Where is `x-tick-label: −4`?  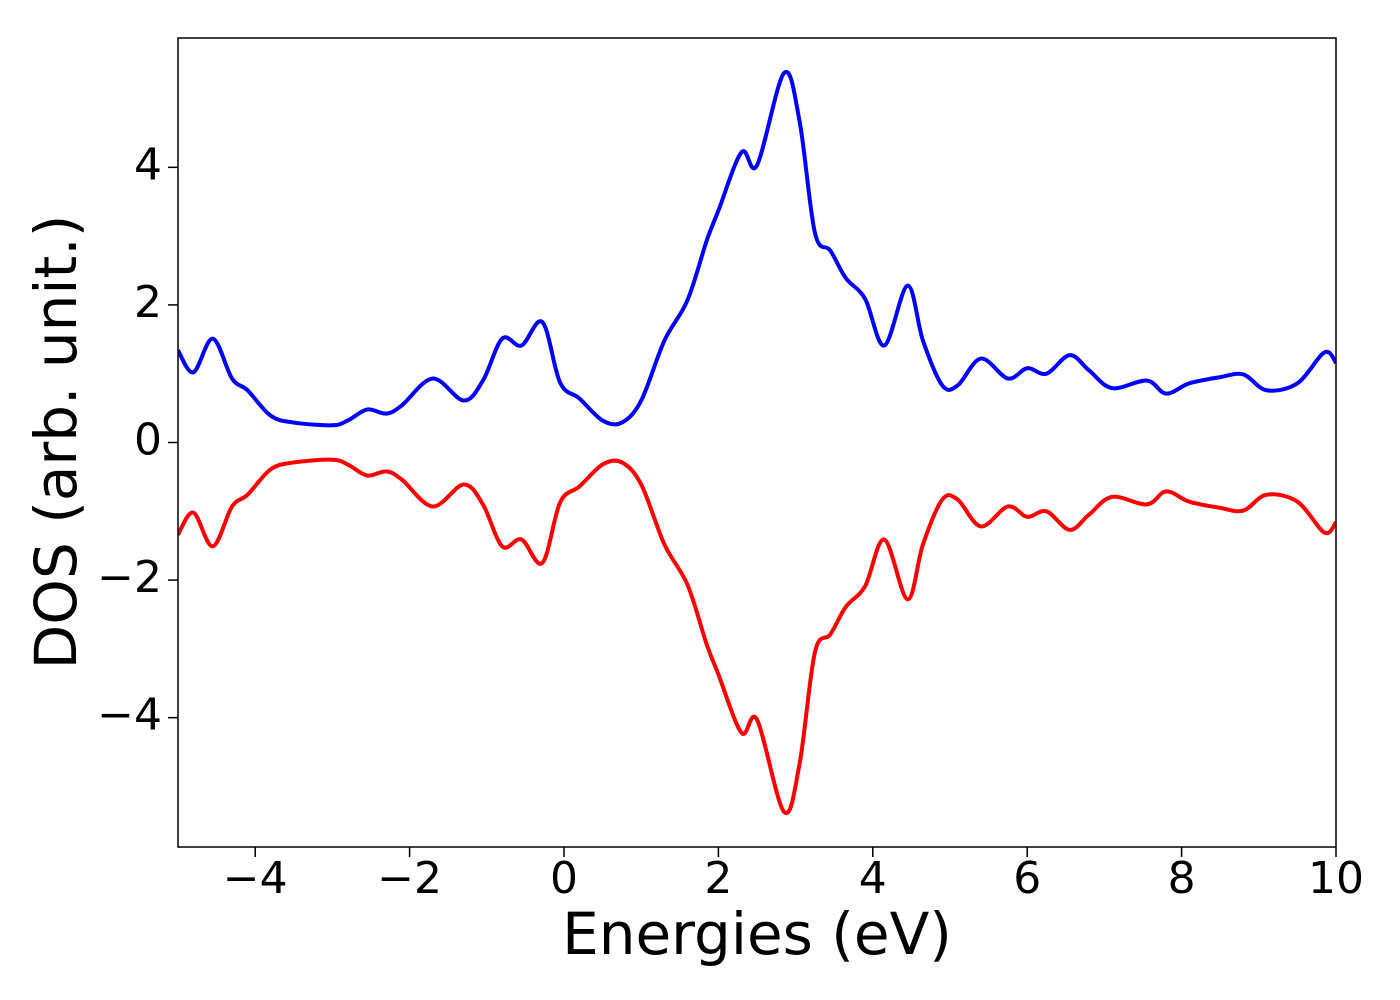
x-tick-label: −4 is located at coordinates (255, 878).